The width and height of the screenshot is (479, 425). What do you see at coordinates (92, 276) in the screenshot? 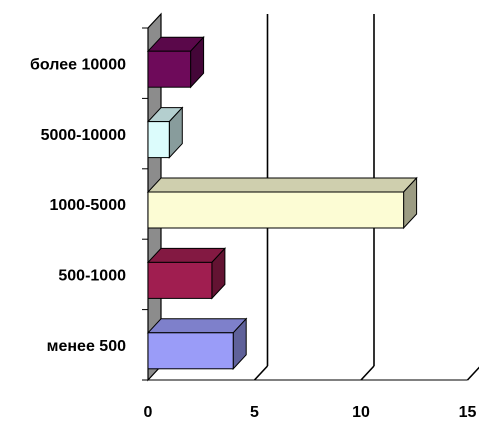
I see `category-label: 500-1000` at bounding box center [92, 276].